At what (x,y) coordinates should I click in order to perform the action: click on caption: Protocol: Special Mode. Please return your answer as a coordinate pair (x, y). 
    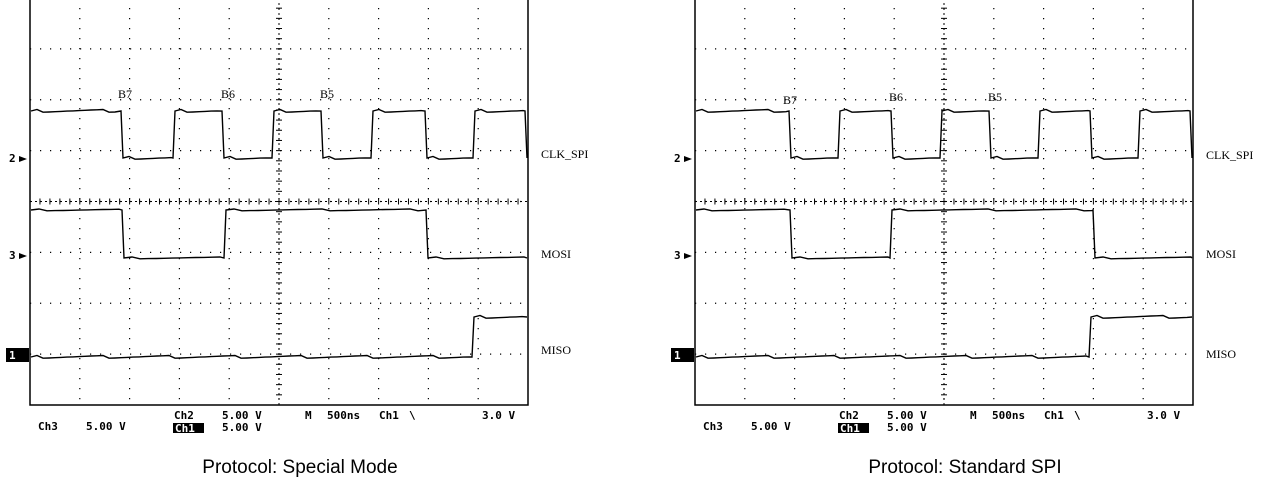
    Looking at the image, I should click on (300, 467).